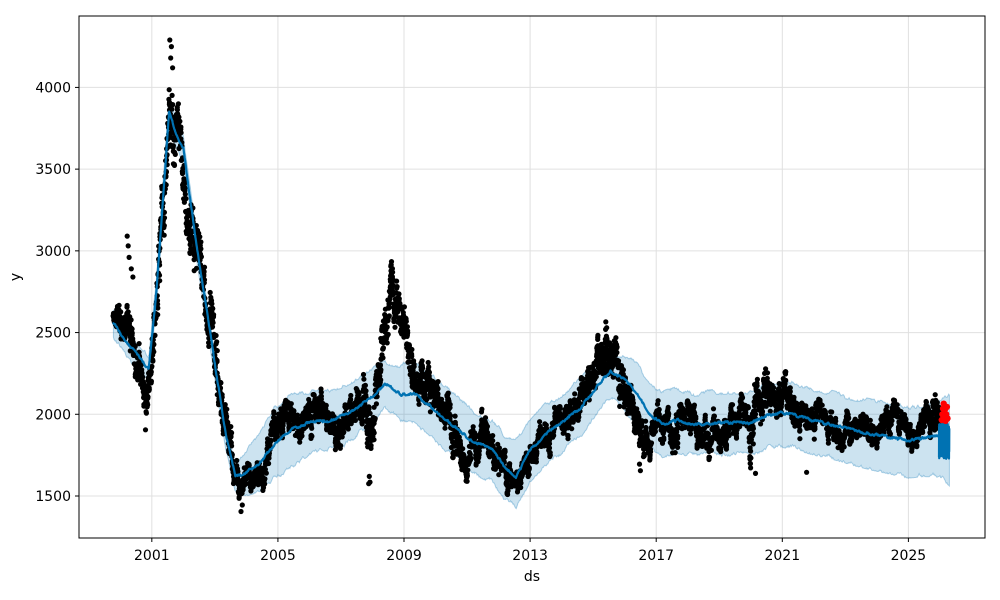  I want to click on forecast-tail, so click(944, 440).